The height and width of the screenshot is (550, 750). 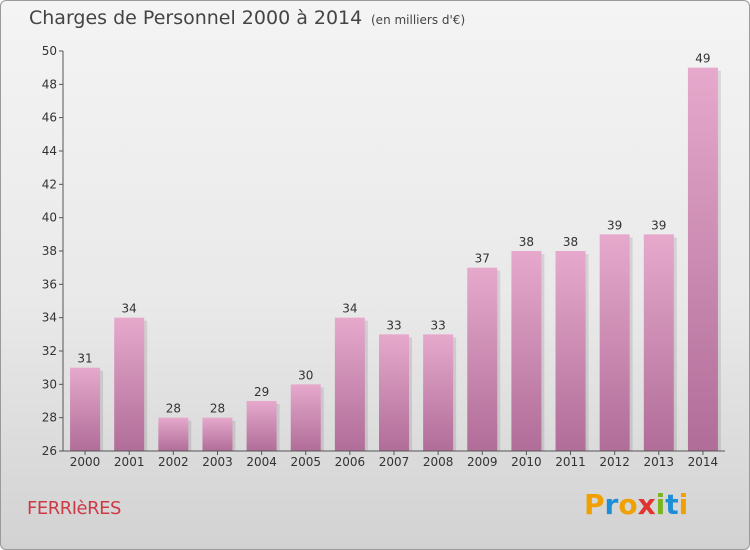 I want to click on chart-title: Charges de Personnel 2000 à 2014, so click(x=196, y=18).